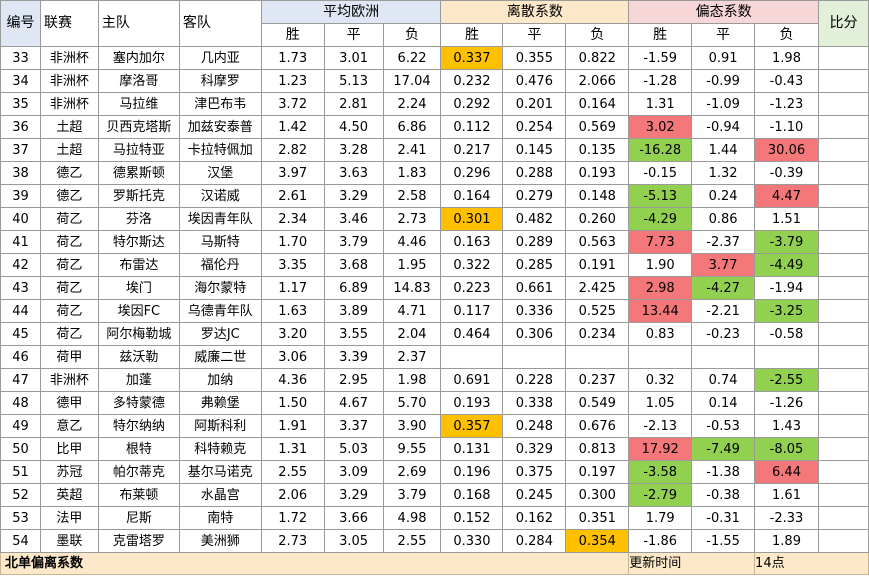  Describe the element at coordinates (138, 311) in the screenshot. I see `cell-home: 埃因FC` at that location.